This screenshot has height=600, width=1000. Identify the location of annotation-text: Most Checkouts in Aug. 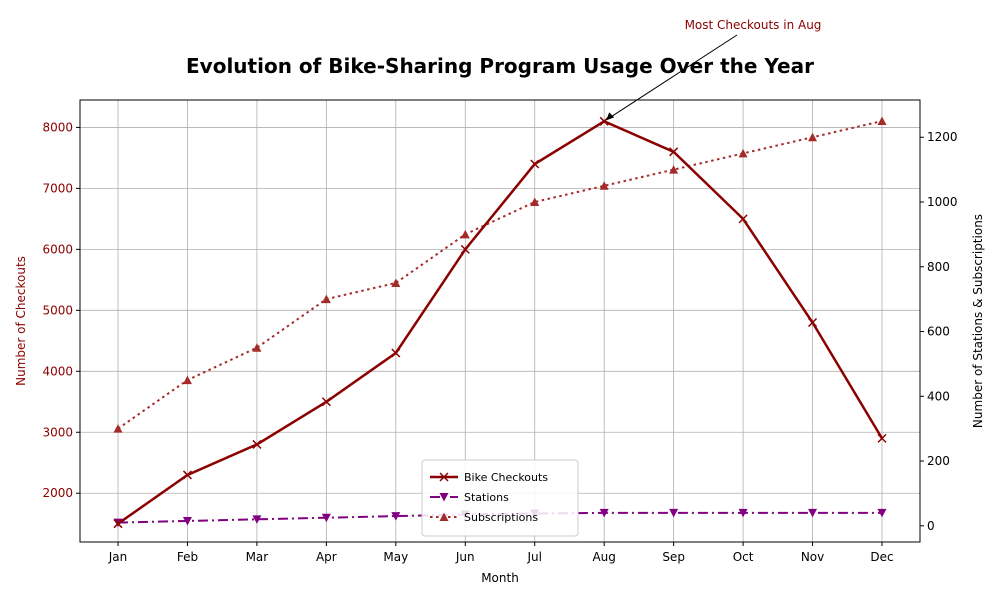
(753, 25).